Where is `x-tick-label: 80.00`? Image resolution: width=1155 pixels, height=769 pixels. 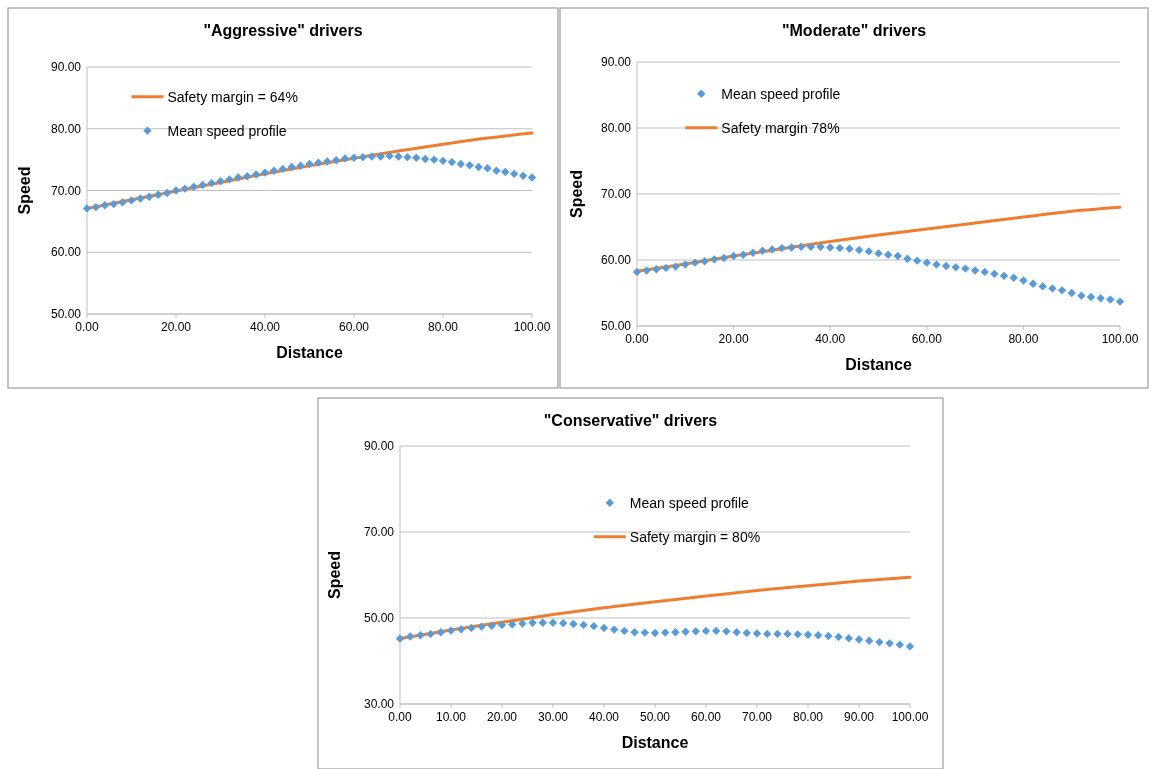
x-tick-label: 80.00 is located at coordinates (808, 717).